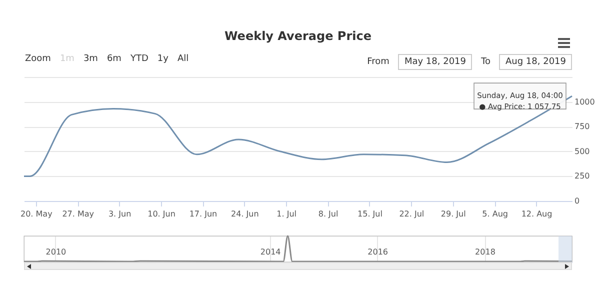 The height and width of the screenshot is (308, 600). I want to click on x-tick-label: 2014, so click(270, 252).